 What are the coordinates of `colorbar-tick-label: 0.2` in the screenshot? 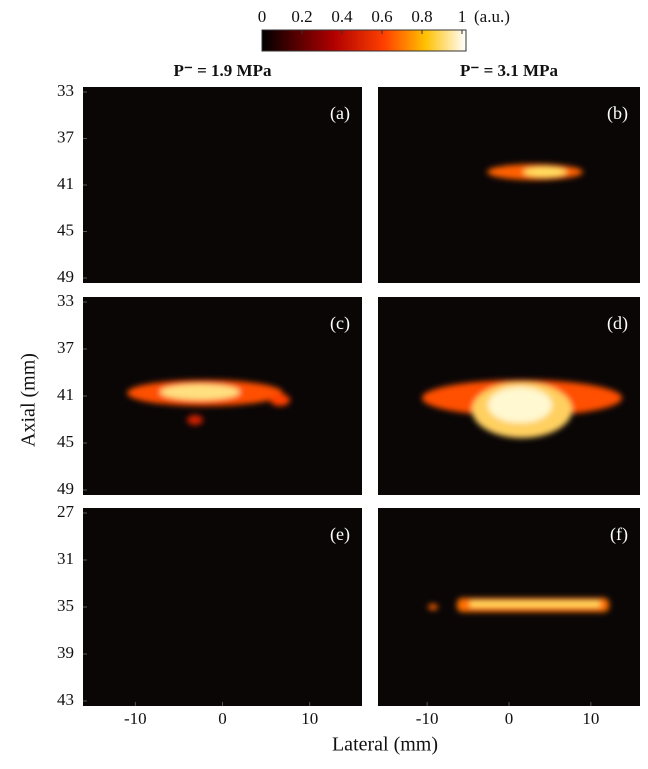 It's located at (301, 16).